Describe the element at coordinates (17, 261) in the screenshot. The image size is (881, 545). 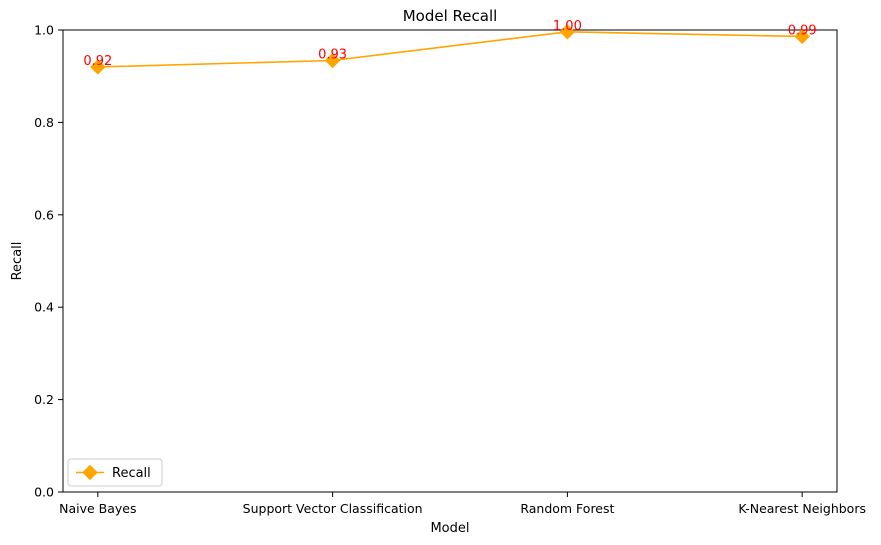
I see `y-axis-label: Recall` at that location.